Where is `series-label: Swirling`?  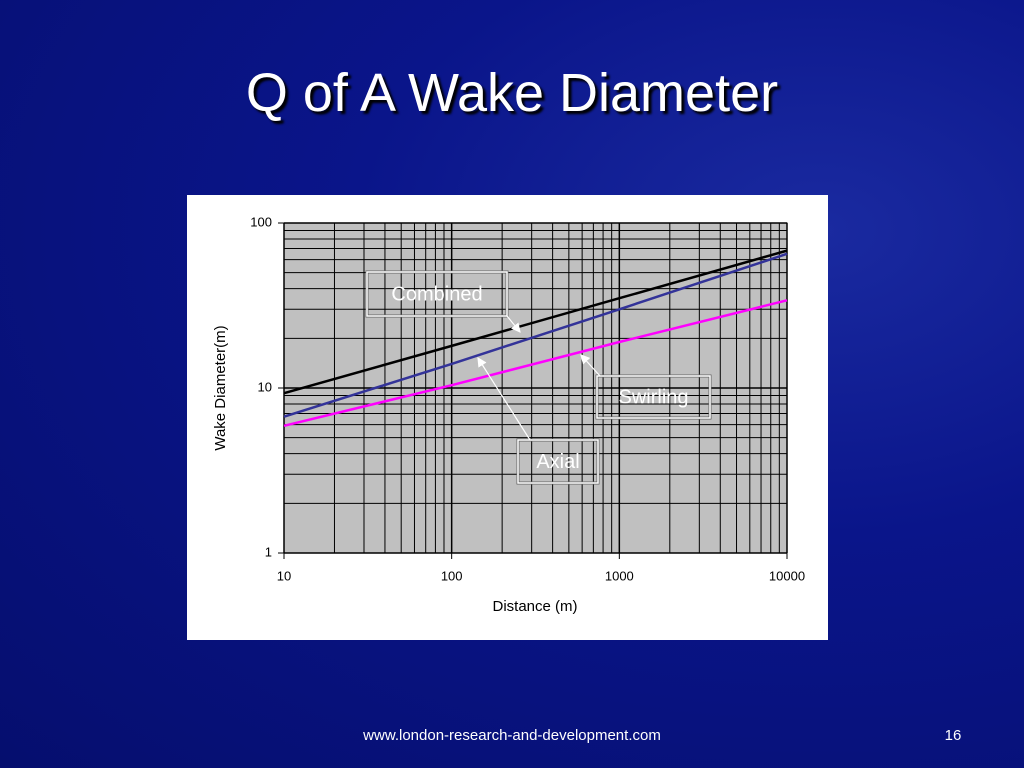 series-label: Swirling is located at coordinates (653, 397).